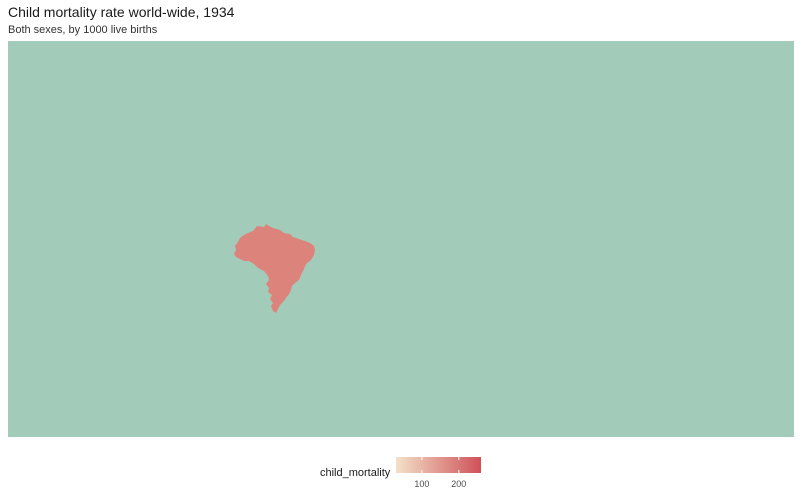 This screenshot has height=500, width=800. Describe the element at coordinates (83, 30) in the screenshot. I see `chart-subtitle: Both sexes, by 1000 live births` at that location.